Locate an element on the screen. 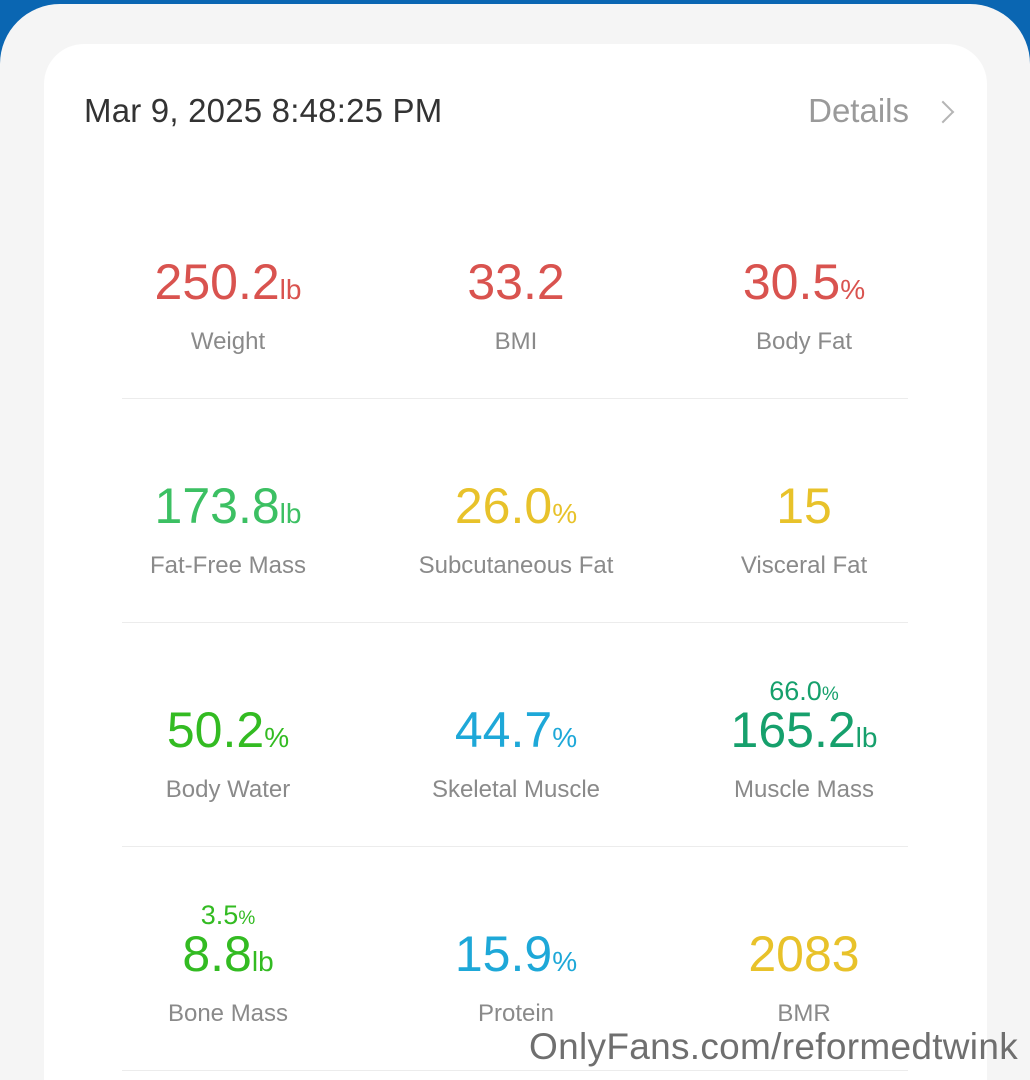 Image resolution: width=1030 pixels, height=1080 pixels. metric-label: BMR is located at coordinates (804, 1013).